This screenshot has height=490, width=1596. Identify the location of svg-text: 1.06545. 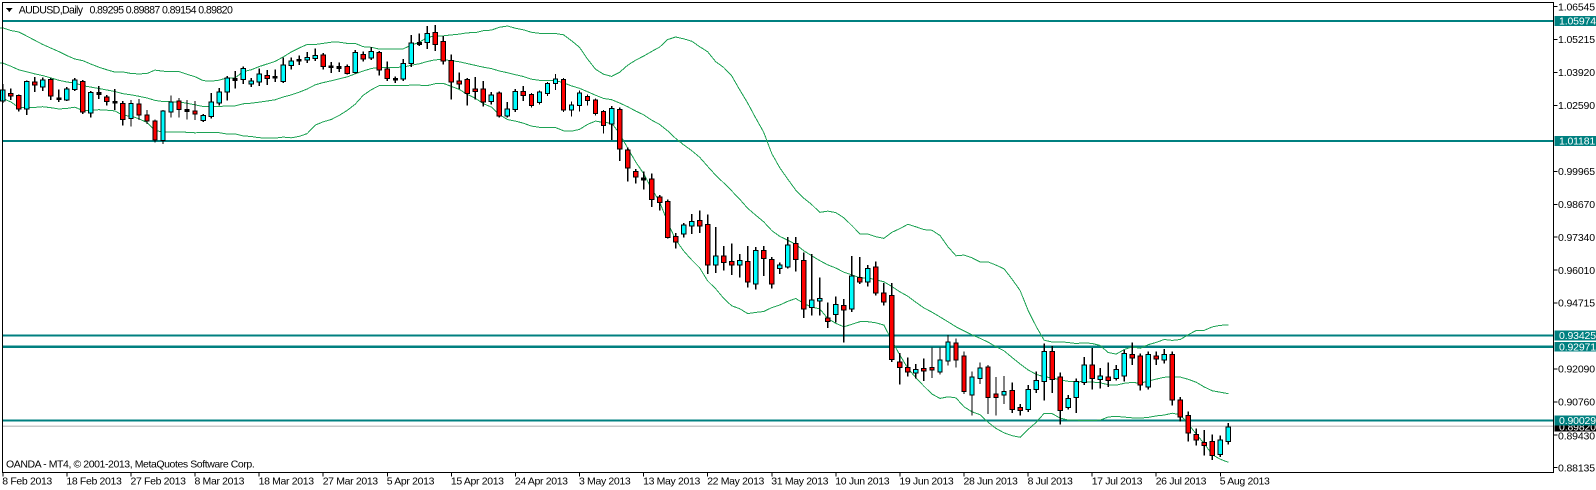
(1576, 7).